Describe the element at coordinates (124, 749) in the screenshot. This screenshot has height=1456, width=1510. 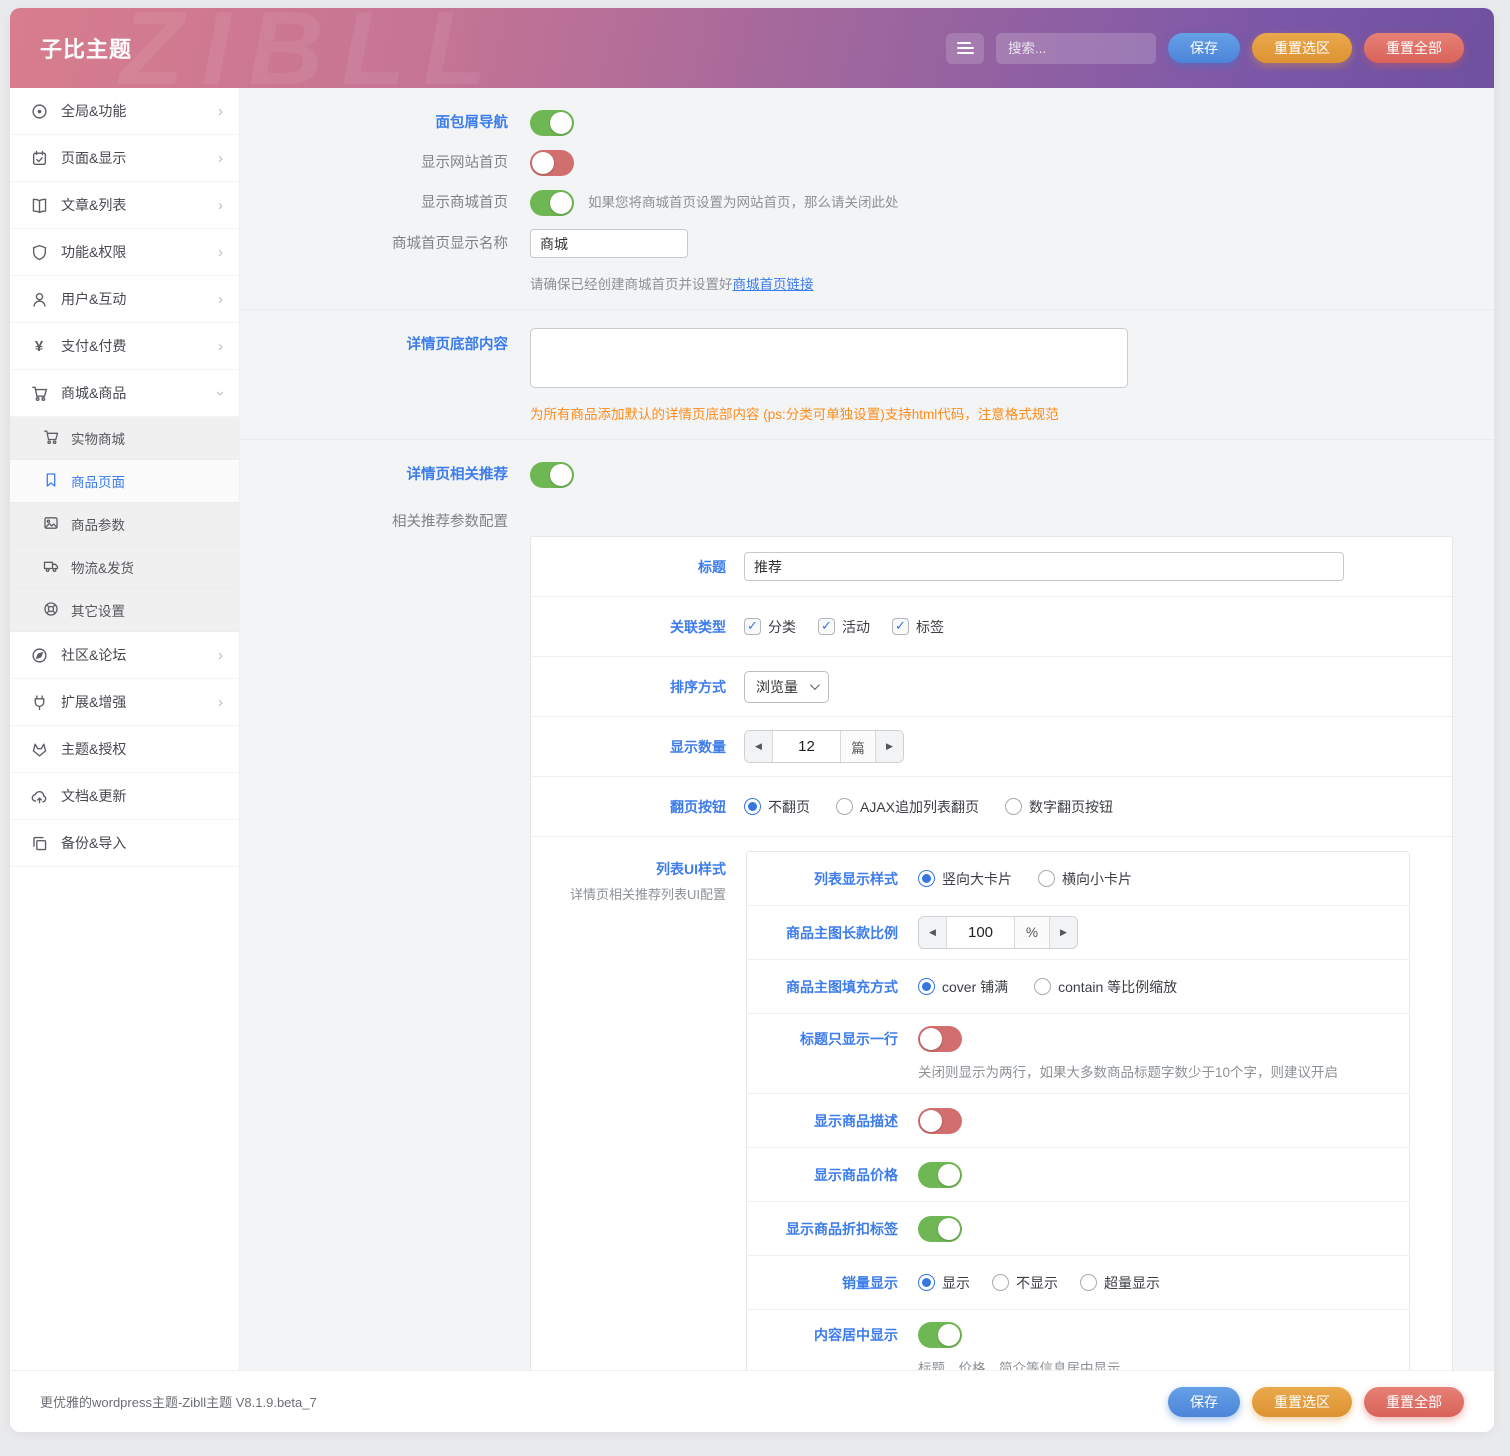
I see `sidebar-item-theme-license: 主题&授权` at that location.